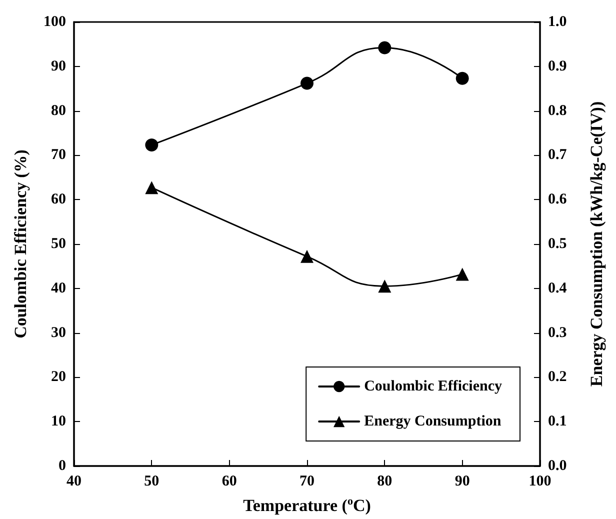  I want to click on x-tick-label: 90, so click(462, 482).